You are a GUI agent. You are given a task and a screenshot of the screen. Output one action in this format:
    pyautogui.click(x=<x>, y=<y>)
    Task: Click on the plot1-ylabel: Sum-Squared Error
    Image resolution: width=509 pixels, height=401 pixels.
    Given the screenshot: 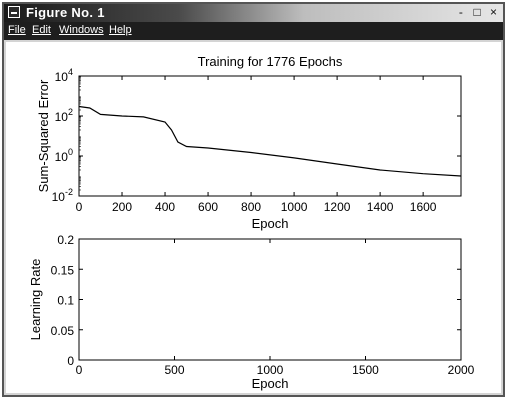 What is the action you would take?
    pyautogui.click(x=43, y=135)
    